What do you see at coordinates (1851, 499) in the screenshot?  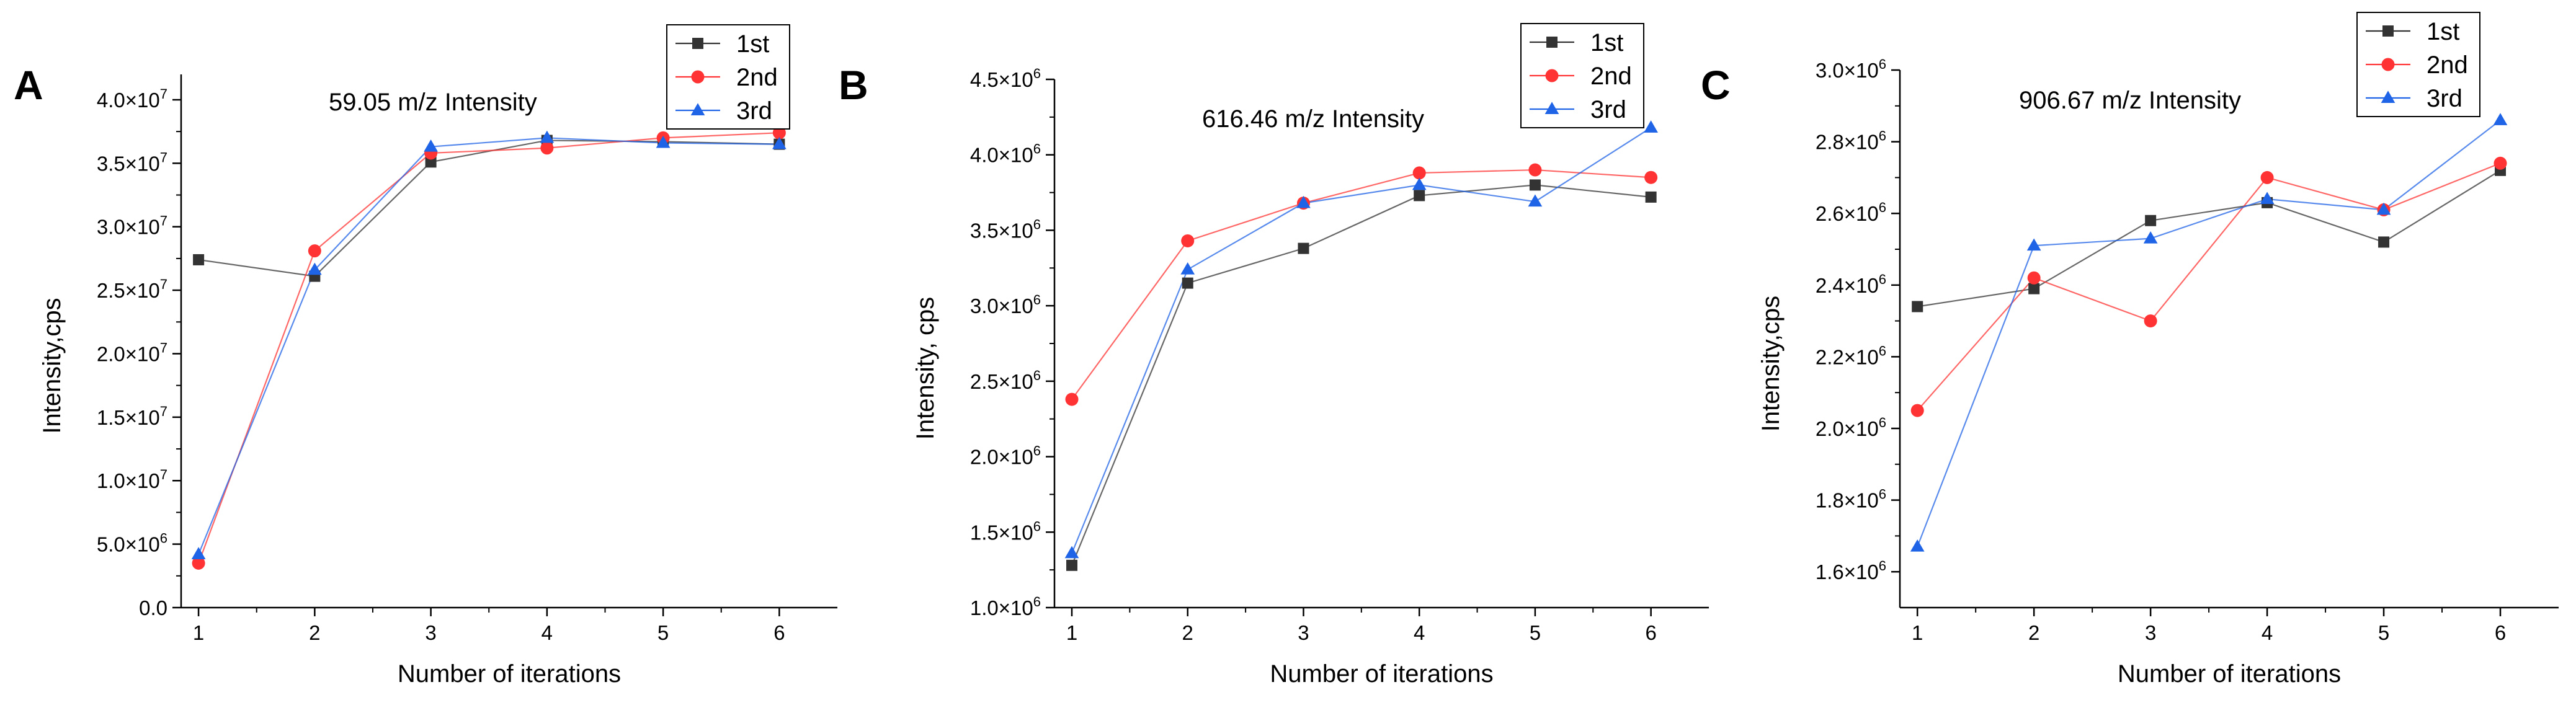 I see `y-tick-label: 1.8×10⁶` at bounding box center [1851, 499].